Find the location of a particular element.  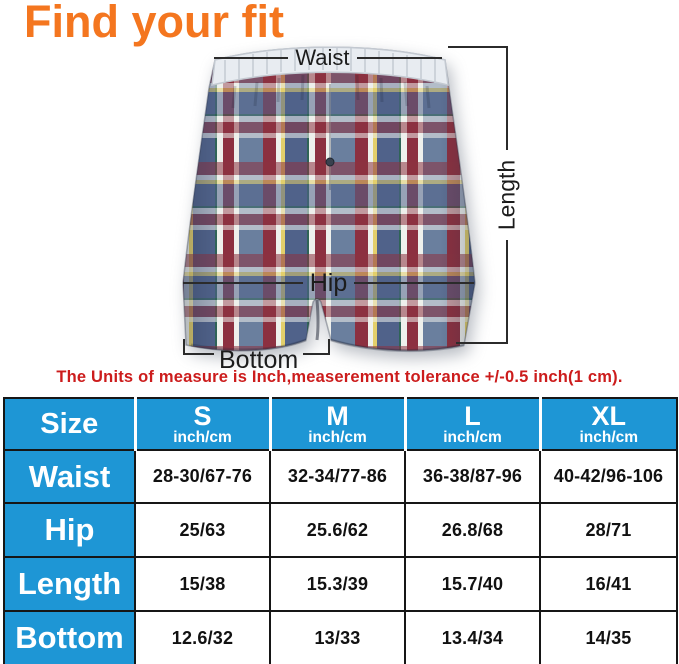

hip-m-value: 25.6/62 is located at coordinates (337, 530).